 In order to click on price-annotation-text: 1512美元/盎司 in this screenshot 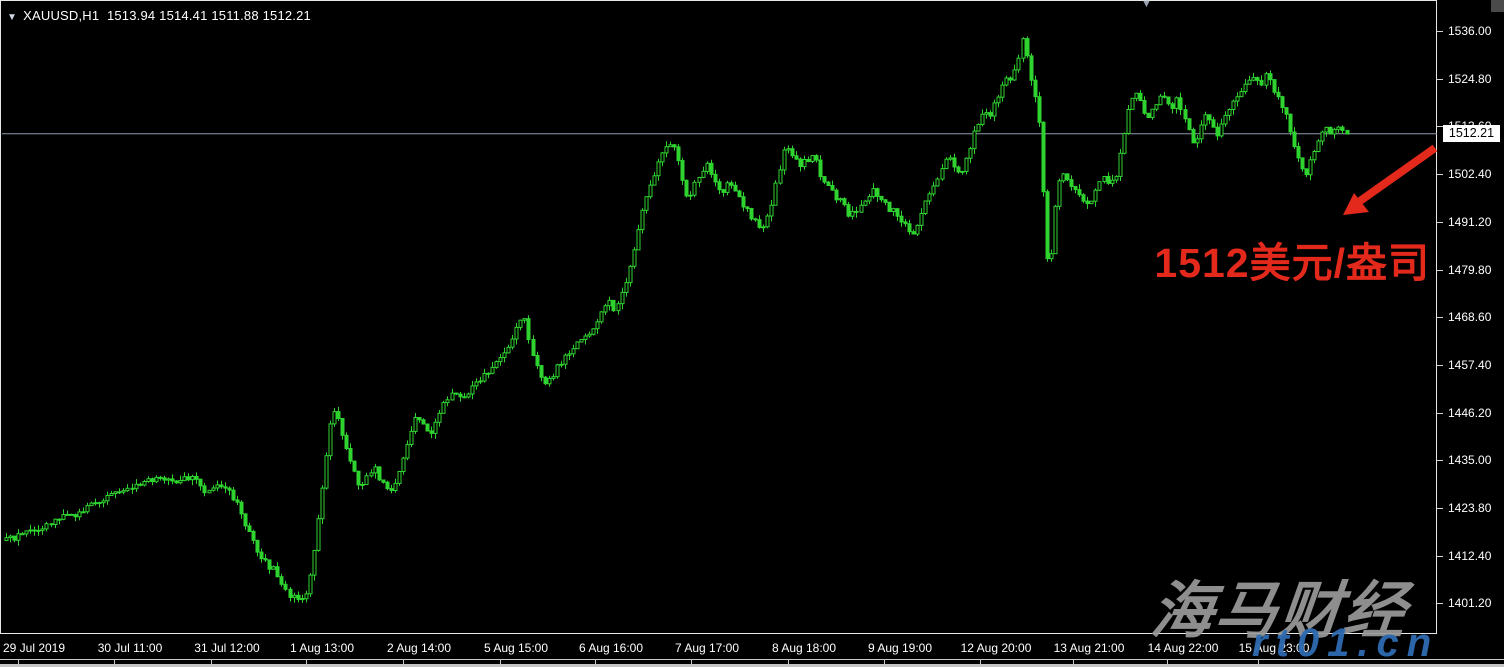, I will do `click(1292, 263)`.